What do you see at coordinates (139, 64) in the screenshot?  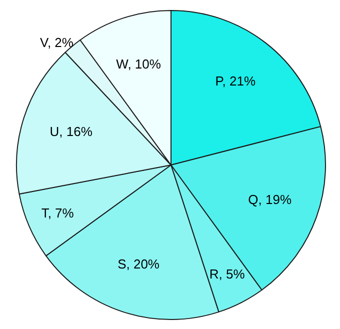 I see `slice-label: W, 10%` at bounding box center [139, 64].